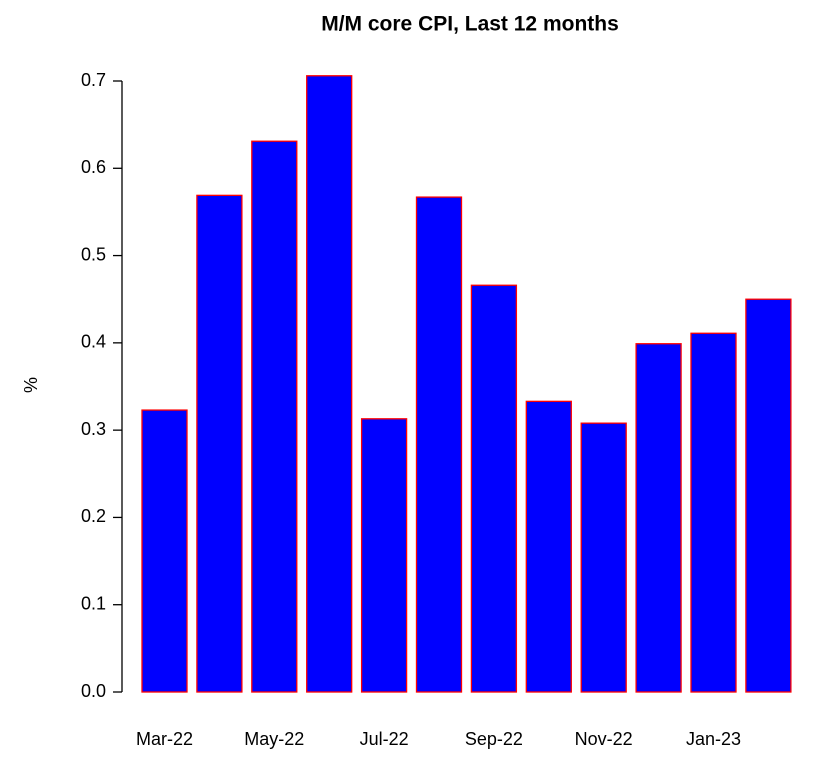  What do you see at coordinates (384, 739) in the screenshot?
I see `x-tick-label: Jul-22` at bounding box center [384, 739].